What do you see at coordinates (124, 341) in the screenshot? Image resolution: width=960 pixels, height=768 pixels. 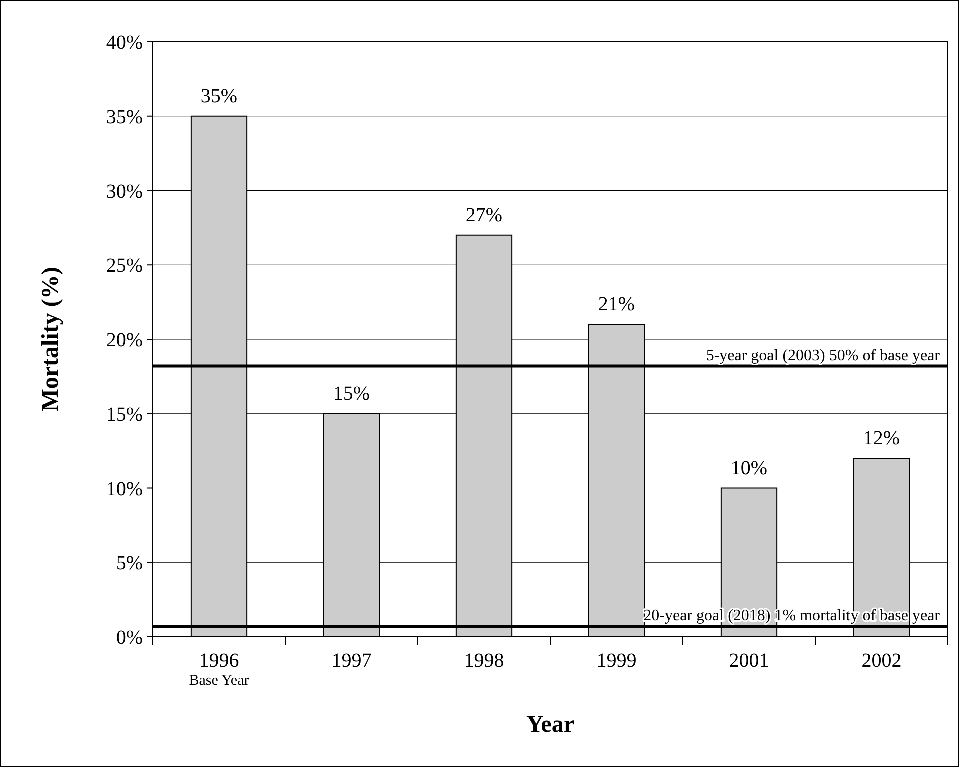 I see `y-tick-label: 20%` at bounding box center [124, 341].